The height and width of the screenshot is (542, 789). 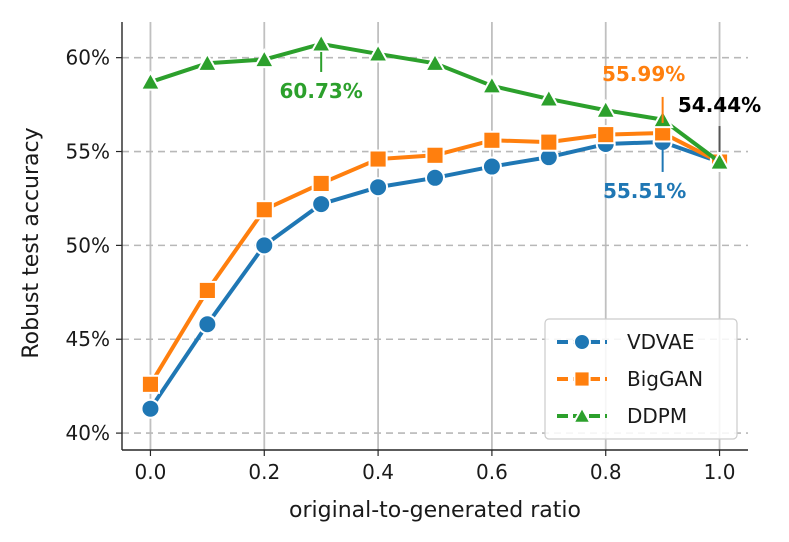 I want to click on legend-label: BigGAN, so click(x=665, y=379).